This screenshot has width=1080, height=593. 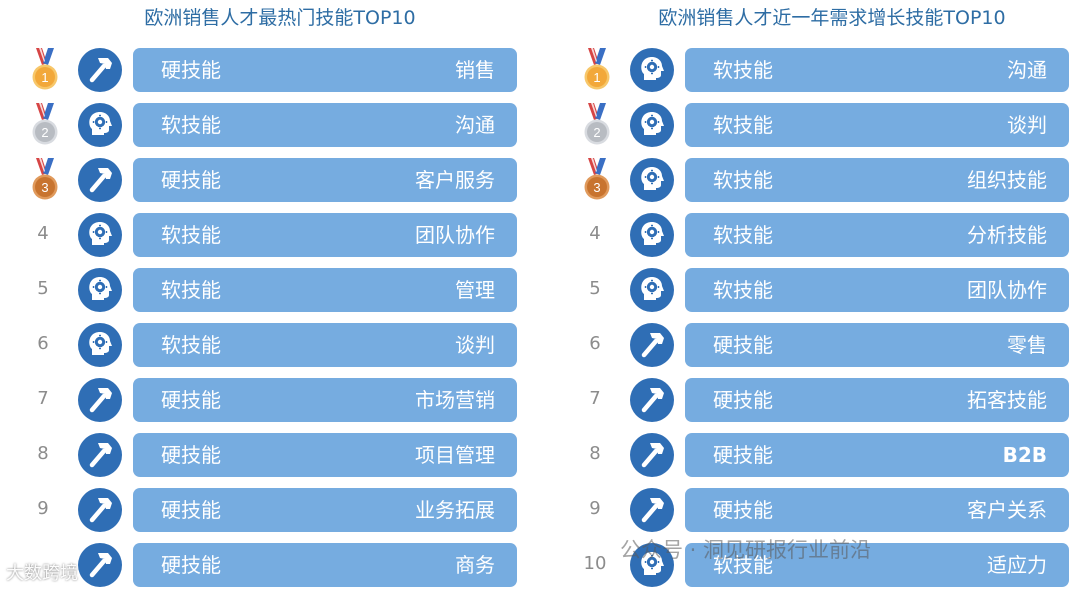 I want to click on ranking-row: 4 软技能 分析技能, so click(x=831, y=235).